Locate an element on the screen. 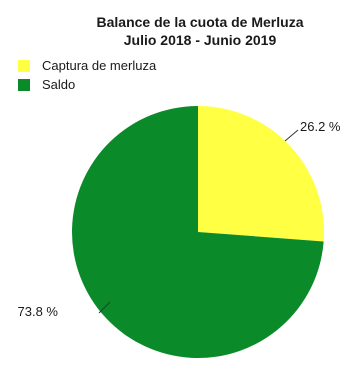 The image size is (351, 389). chart-legend: Captura de merluza Saldo is located at coordinates (87, 75).